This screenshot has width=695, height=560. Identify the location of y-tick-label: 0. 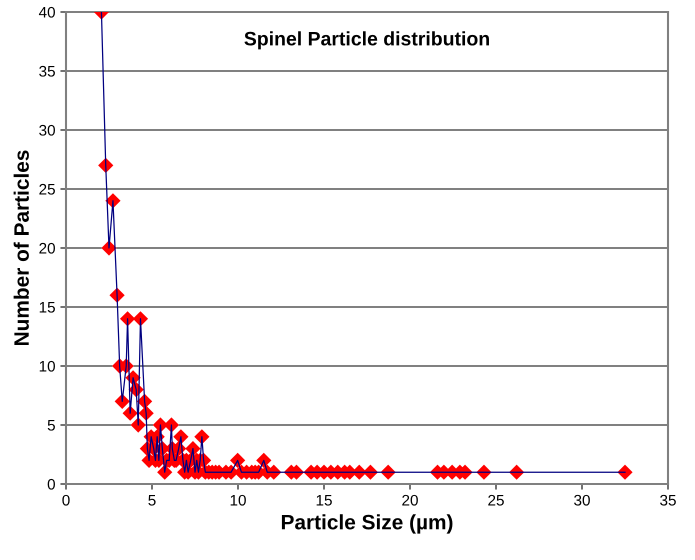
(51, 484).